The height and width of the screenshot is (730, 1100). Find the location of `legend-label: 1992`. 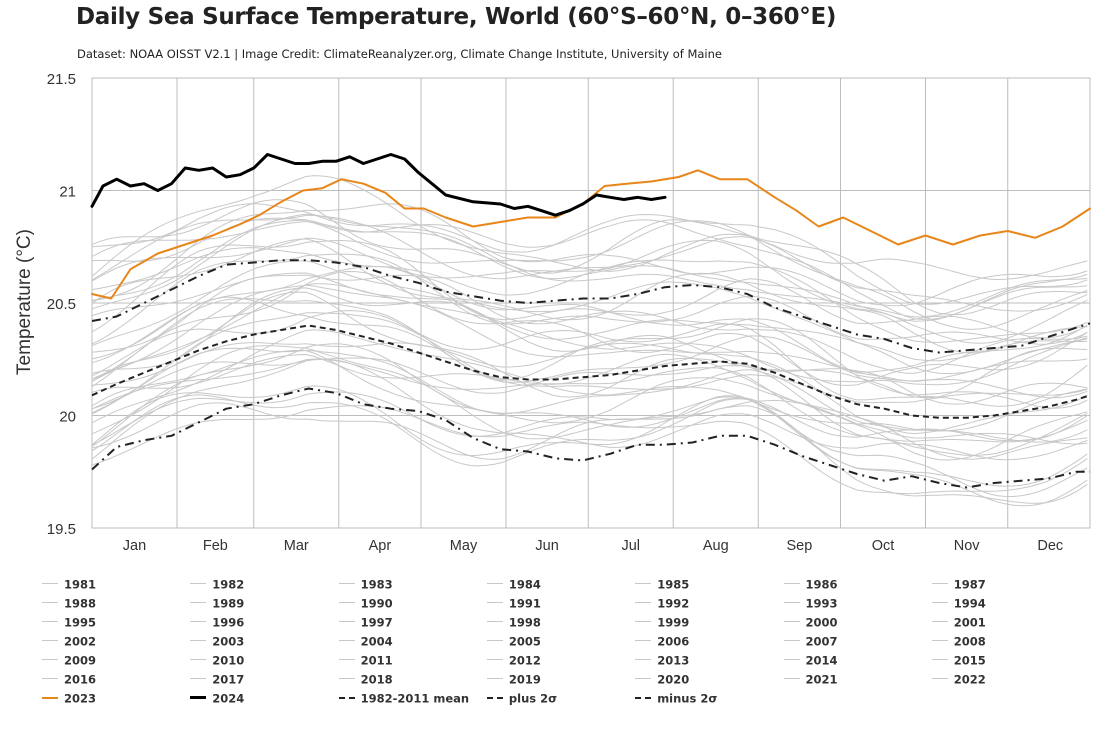

legend-label: 1992 is located at coordinates (673, 603).